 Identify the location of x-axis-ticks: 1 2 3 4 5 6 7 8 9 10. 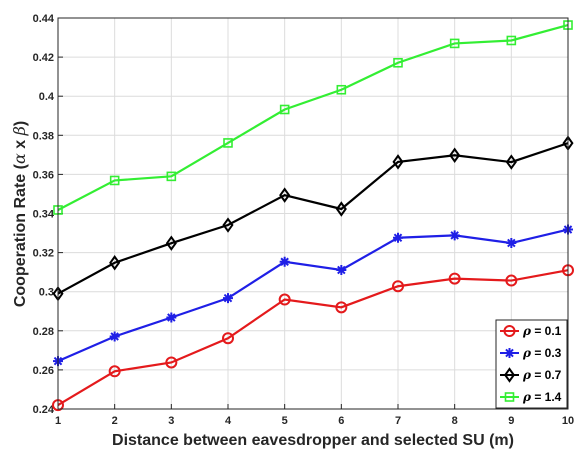
(314, 415).